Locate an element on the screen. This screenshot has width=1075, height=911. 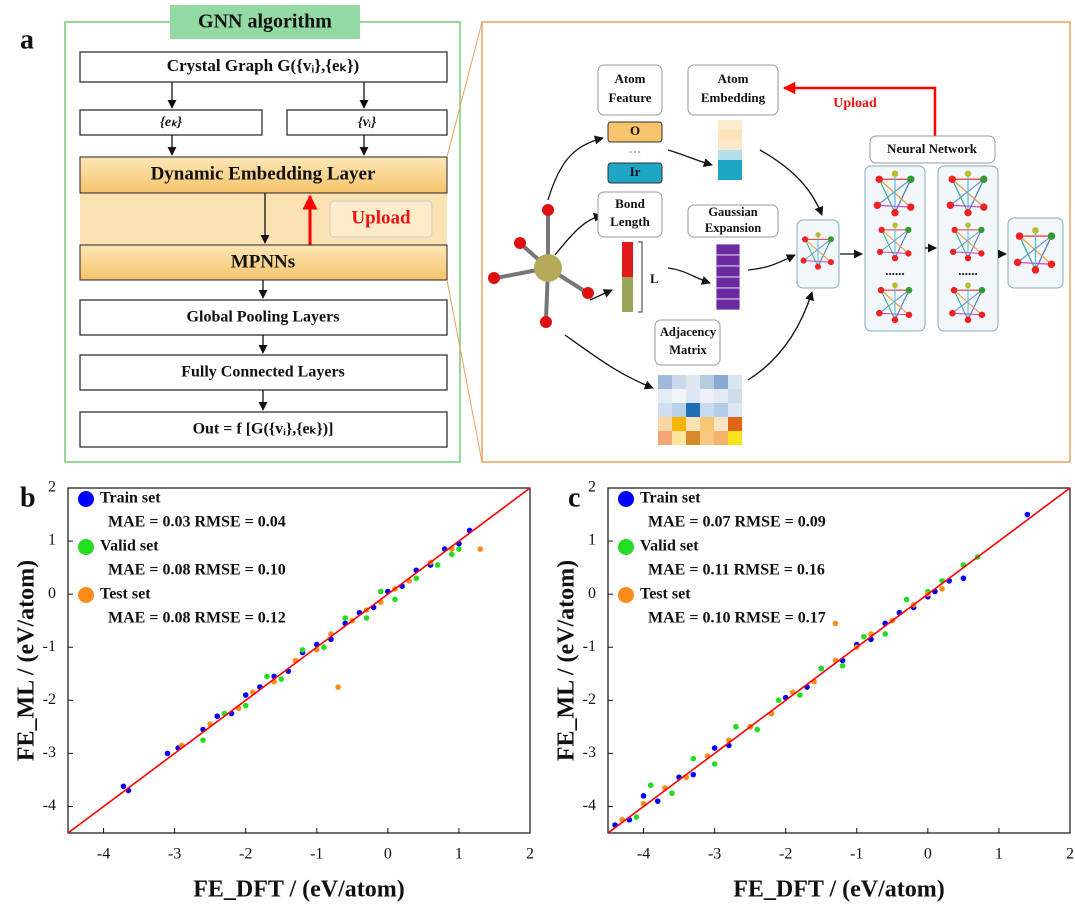
feature-dots: ··· is located at coordinates (634, 151).